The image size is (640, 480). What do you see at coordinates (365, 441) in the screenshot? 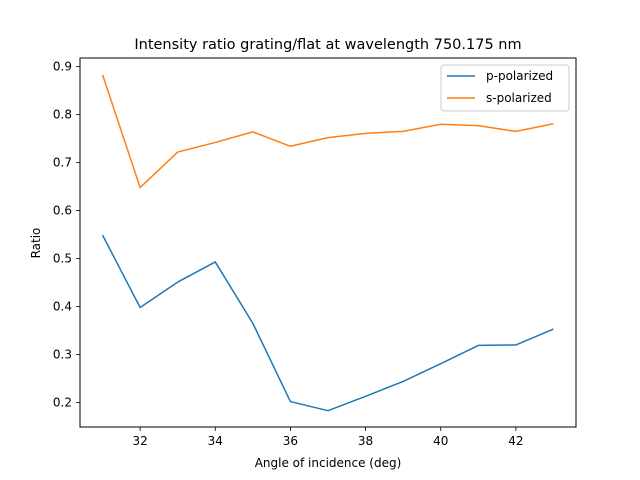
I see `x-tick-label: 38` at bounding box center [365, 441].